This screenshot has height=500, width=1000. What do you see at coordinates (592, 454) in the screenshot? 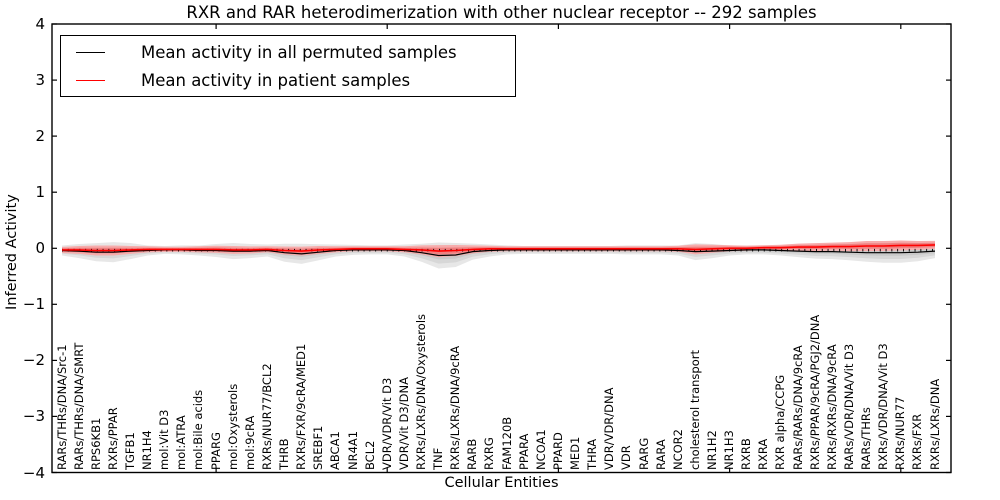
I see `x-tick-label: THRA` at bounding box center [592, 454].